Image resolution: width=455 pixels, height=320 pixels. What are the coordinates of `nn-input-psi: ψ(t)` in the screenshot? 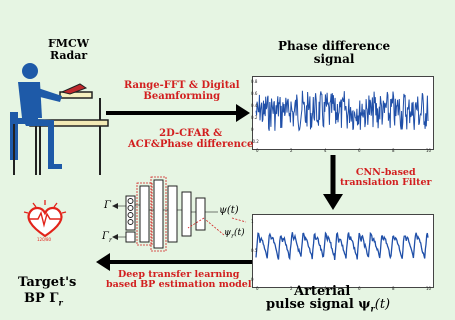 It's located at (229, 210).